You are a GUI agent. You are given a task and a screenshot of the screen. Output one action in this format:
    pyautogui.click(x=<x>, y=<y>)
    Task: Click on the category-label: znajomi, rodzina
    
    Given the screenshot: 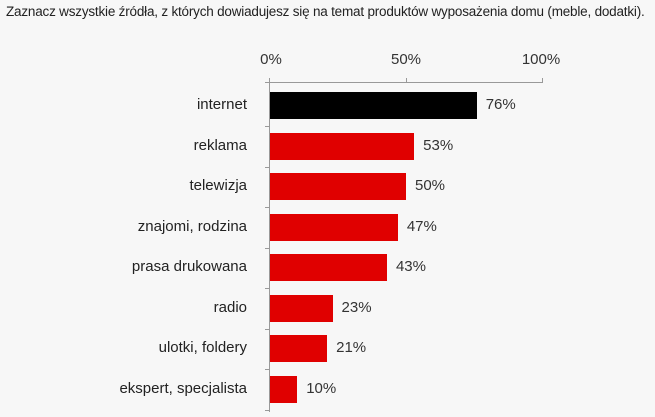 What is the action you would take?
    pyautogui.click(x=192, y=226)
    